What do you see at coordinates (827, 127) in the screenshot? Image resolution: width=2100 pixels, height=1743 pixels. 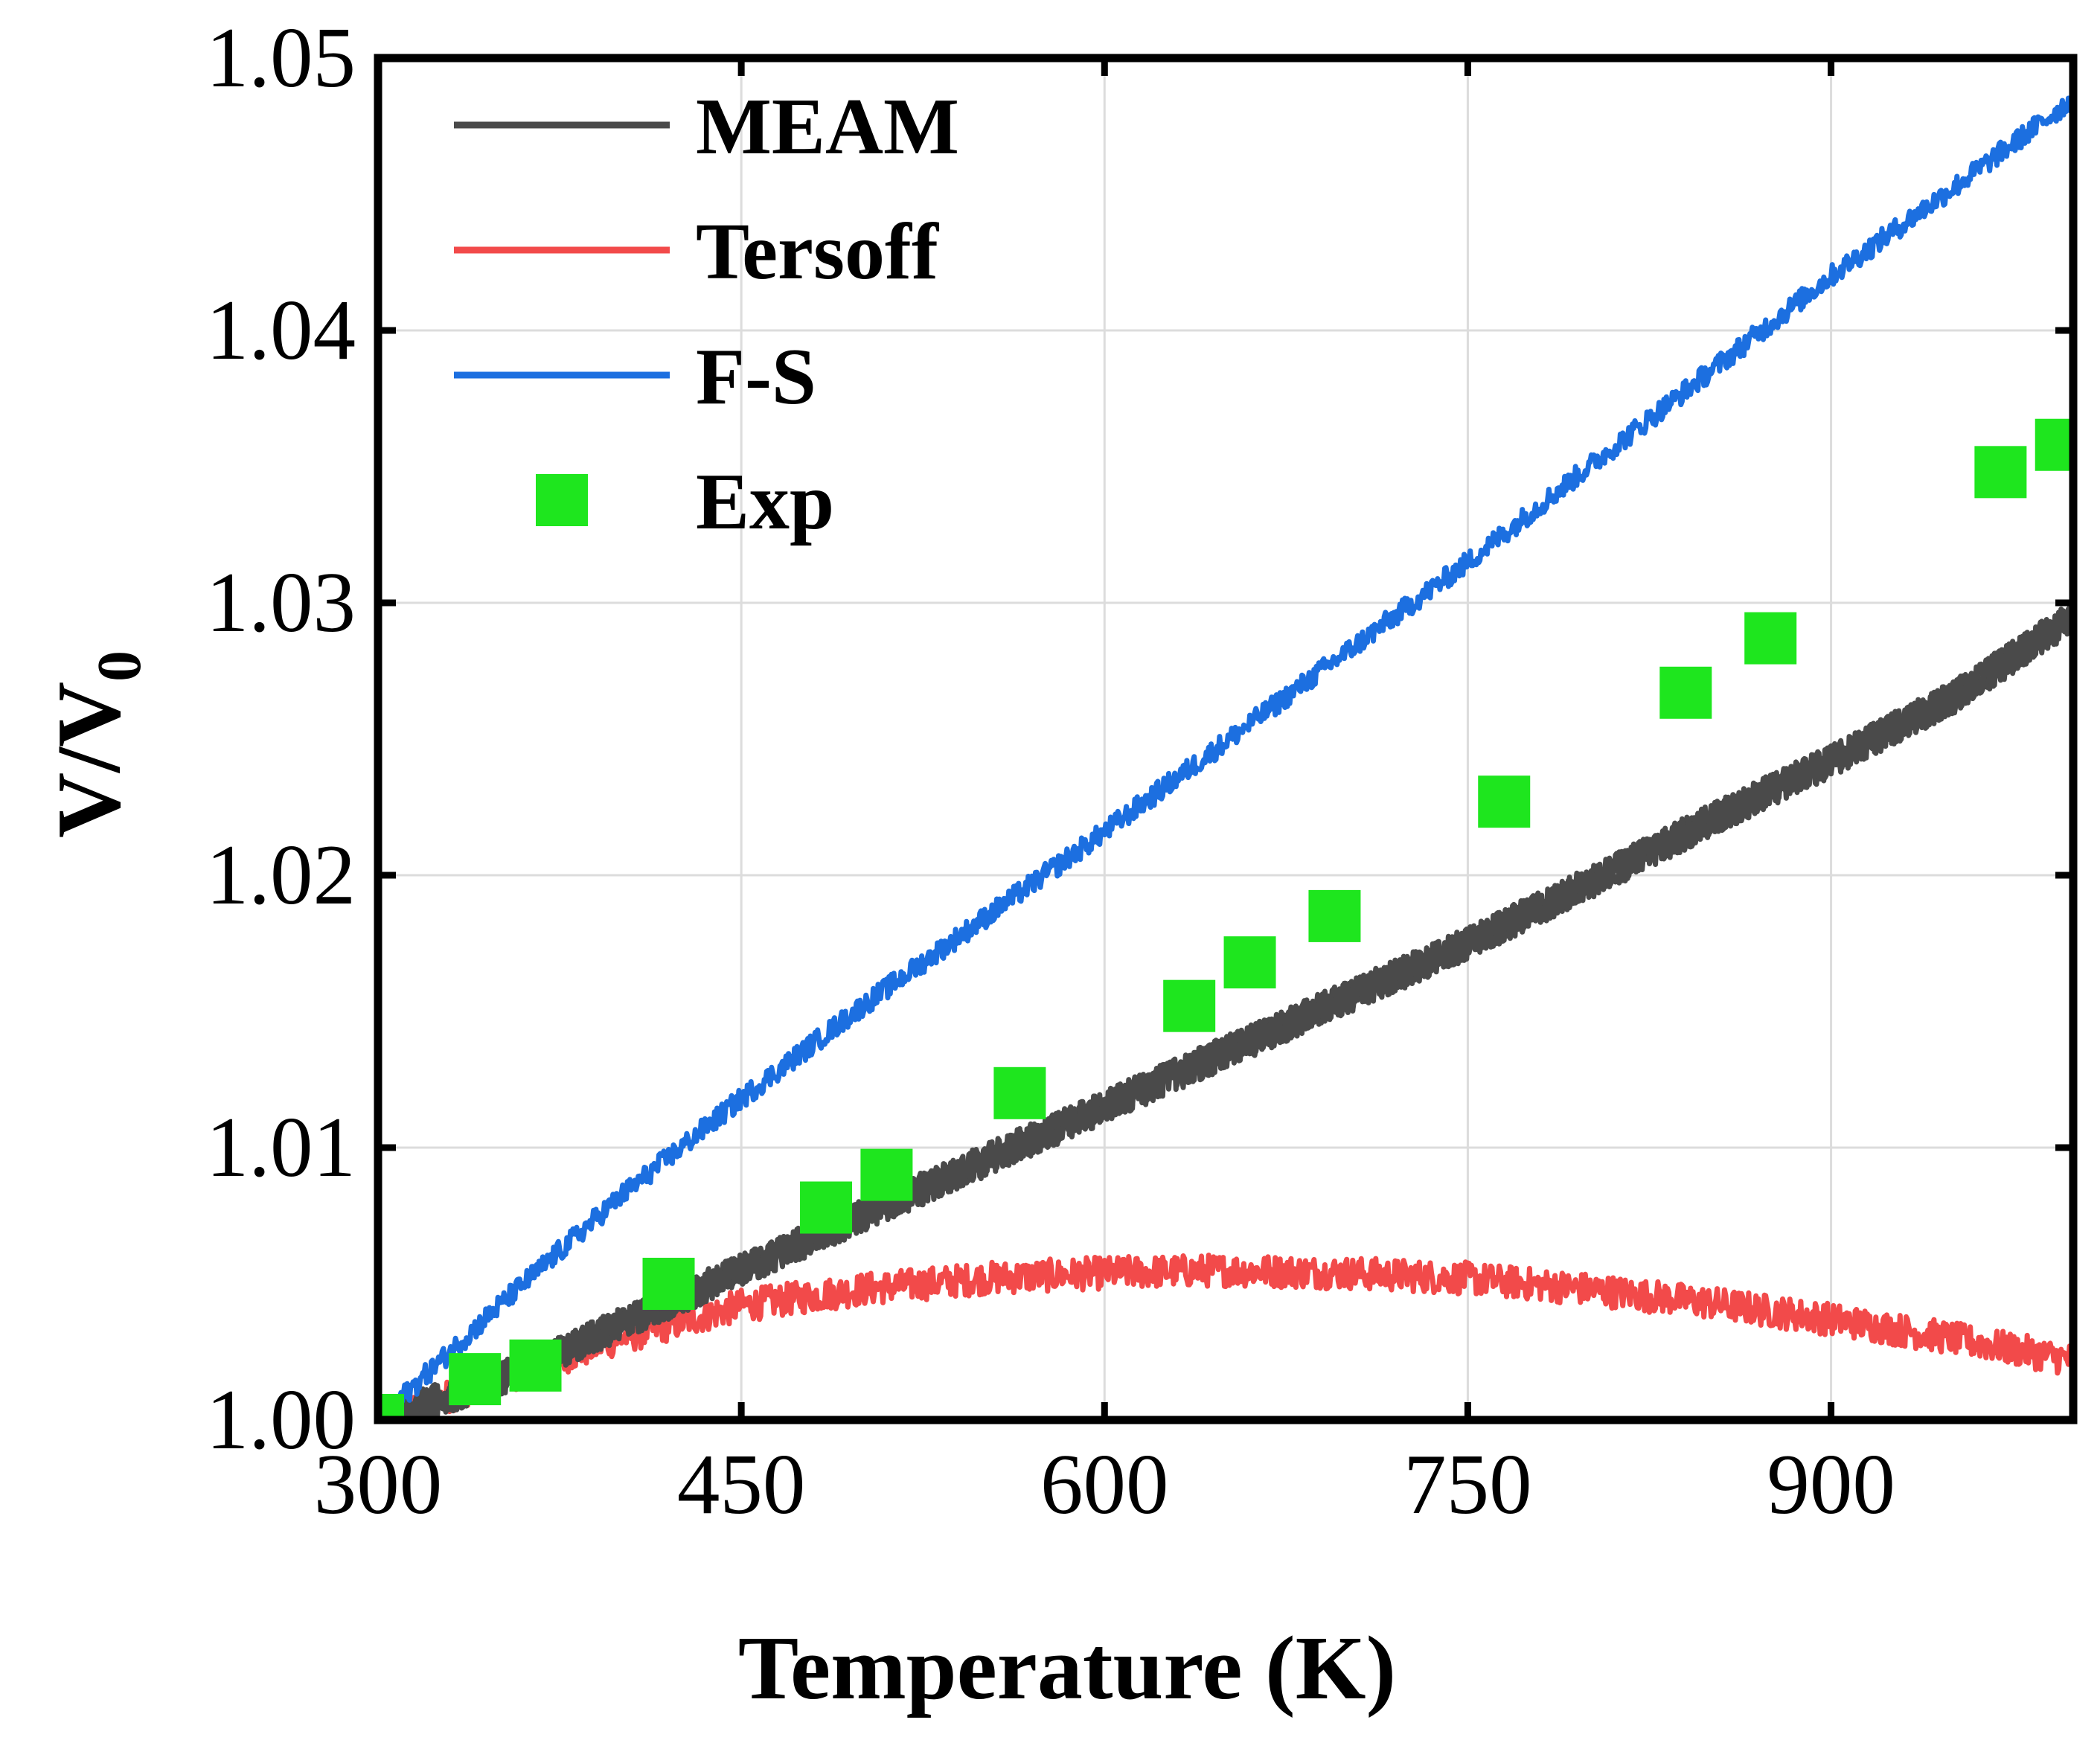 I see `legend-label: MEAM` at bounding box center [827, 127].